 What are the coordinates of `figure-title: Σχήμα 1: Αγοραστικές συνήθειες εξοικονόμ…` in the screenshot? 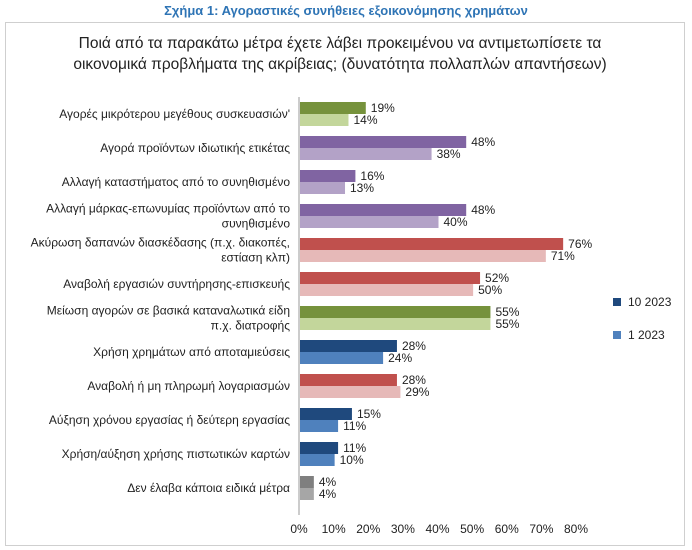 It's located at (346, 10).